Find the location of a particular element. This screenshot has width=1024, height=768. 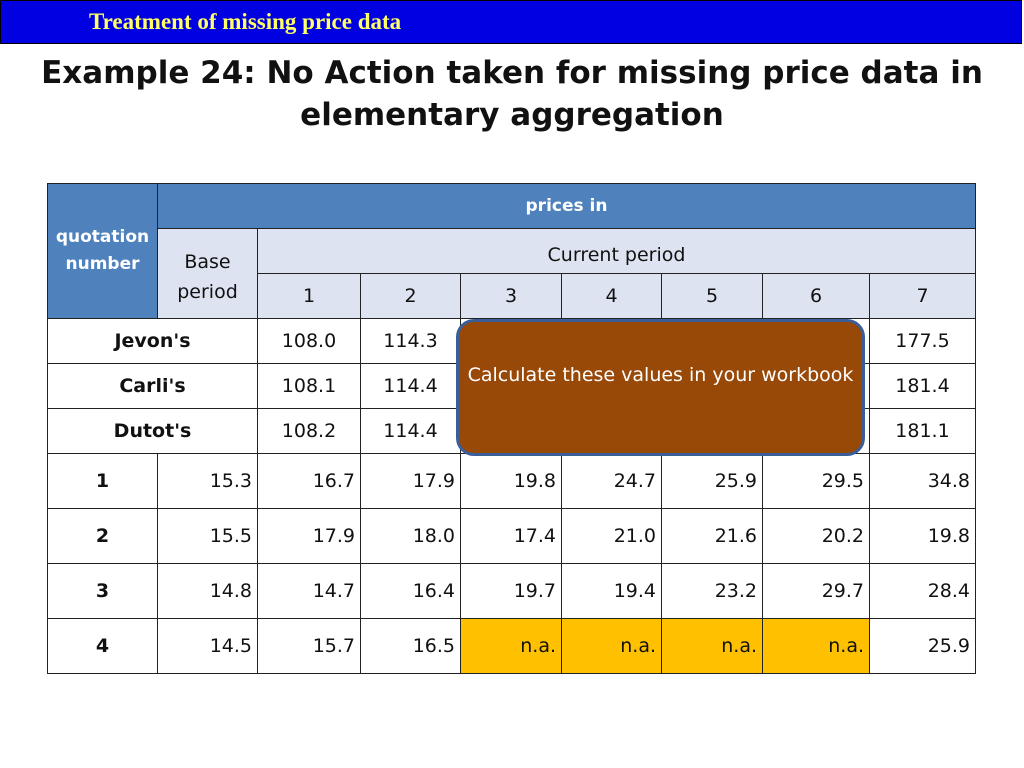

price-cell: 21.6 is located at coordinates (712, 536).